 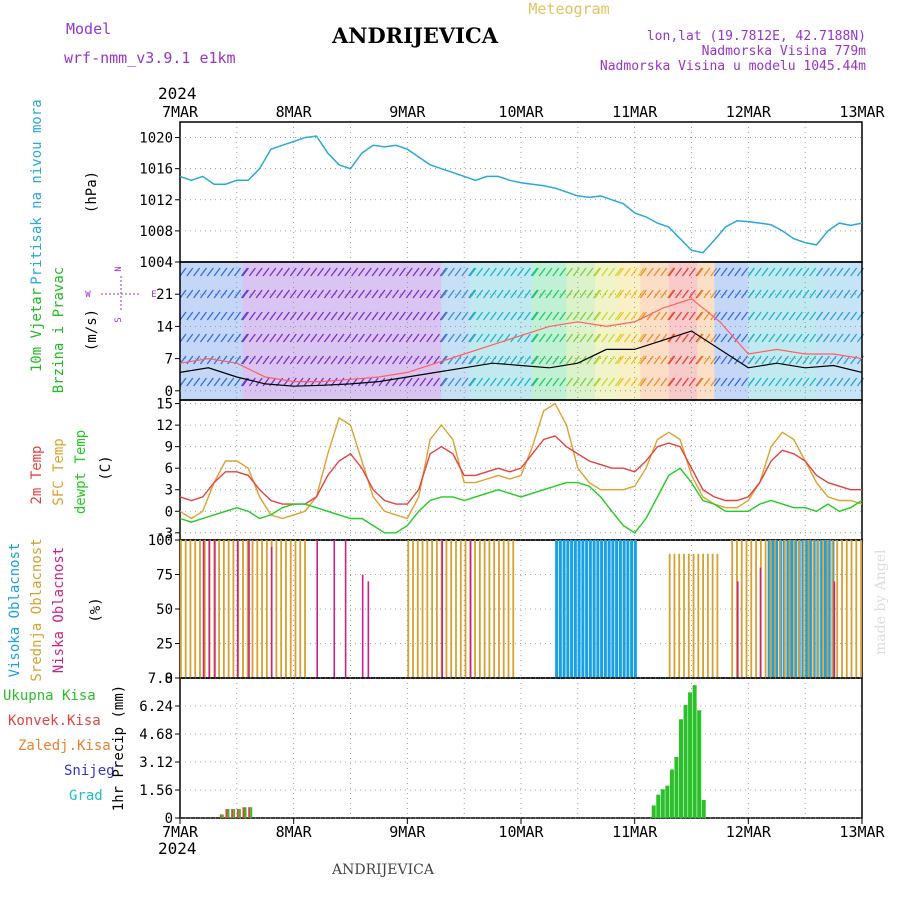 What do you see at coordinates (733, 66) in the screenshot?
I see `model-elevation: Nadmorska Visina u modelu 1045.44m` at bounding box center [733, 66].